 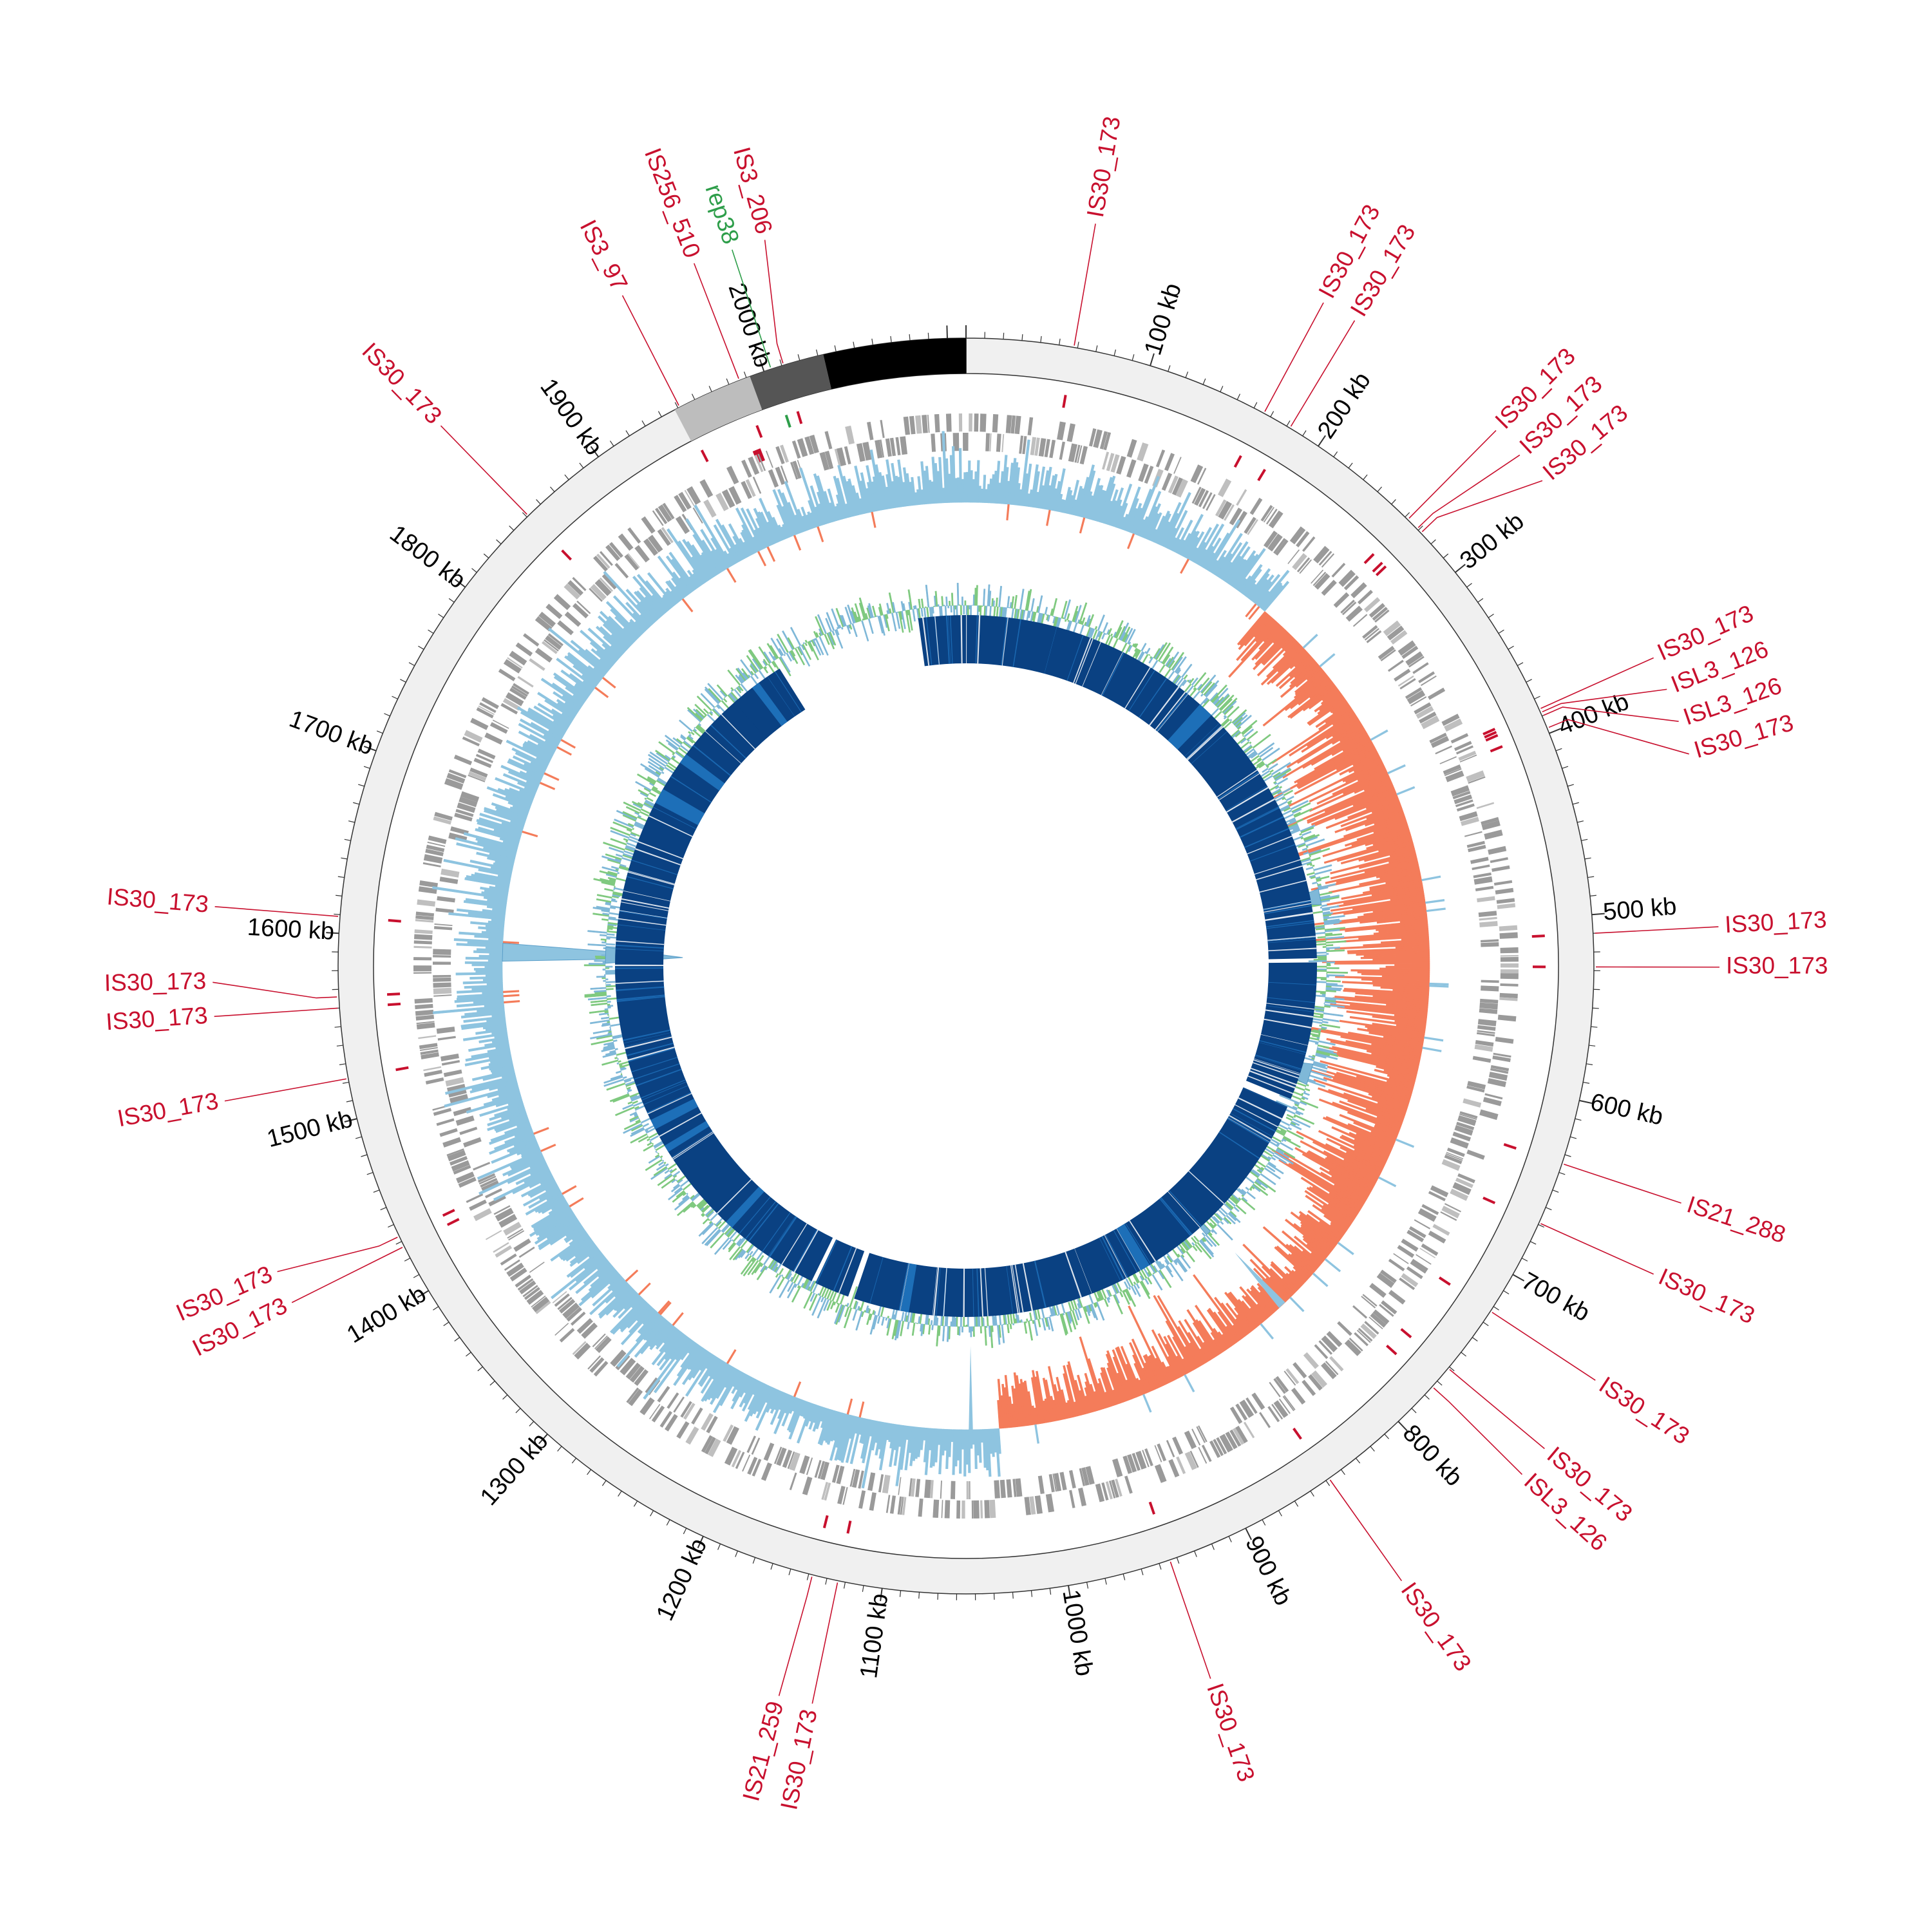 What do you see at coordinates (1432, 1455) in the screenshot?
I see `scale-tick-label: 800 kb` at bounding box center [1432, 1455].